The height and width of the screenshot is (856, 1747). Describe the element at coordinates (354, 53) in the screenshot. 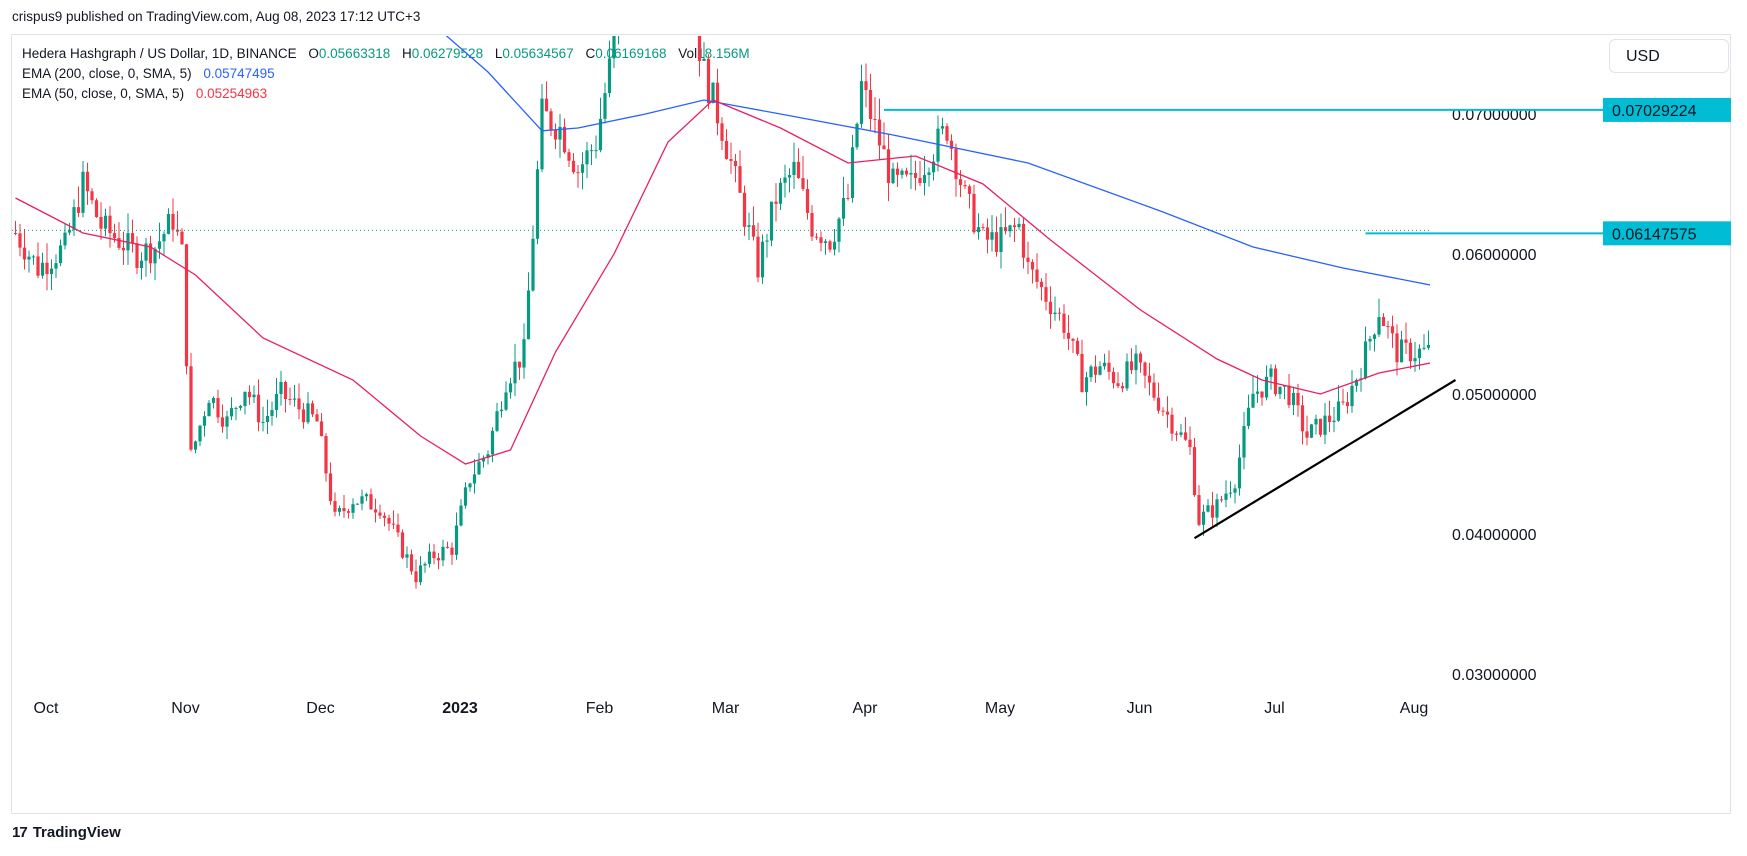

I see `open-value: 0.05663318` at that location.